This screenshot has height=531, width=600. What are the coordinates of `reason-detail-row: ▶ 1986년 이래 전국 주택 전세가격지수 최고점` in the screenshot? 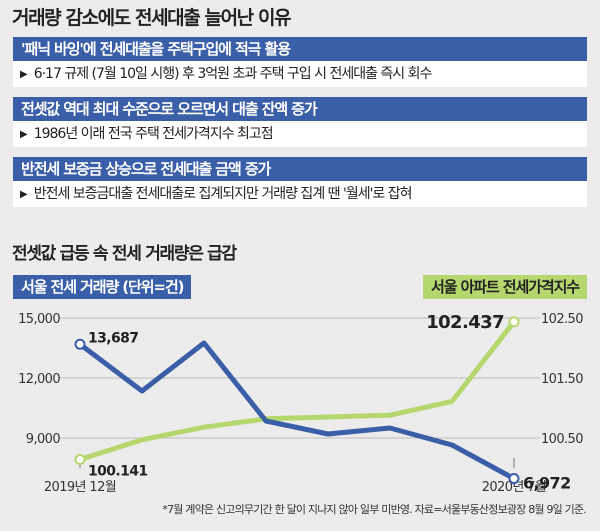 It's located at (300, 134).